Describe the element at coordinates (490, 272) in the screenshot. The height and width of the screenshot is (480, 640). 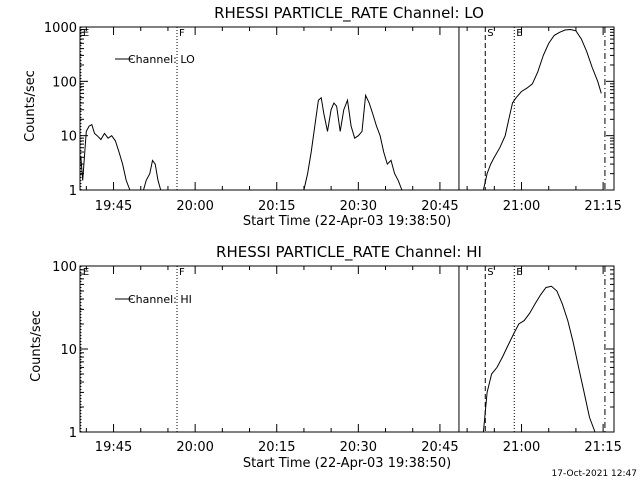
I see `hi-marker-label-3: S` at that location.